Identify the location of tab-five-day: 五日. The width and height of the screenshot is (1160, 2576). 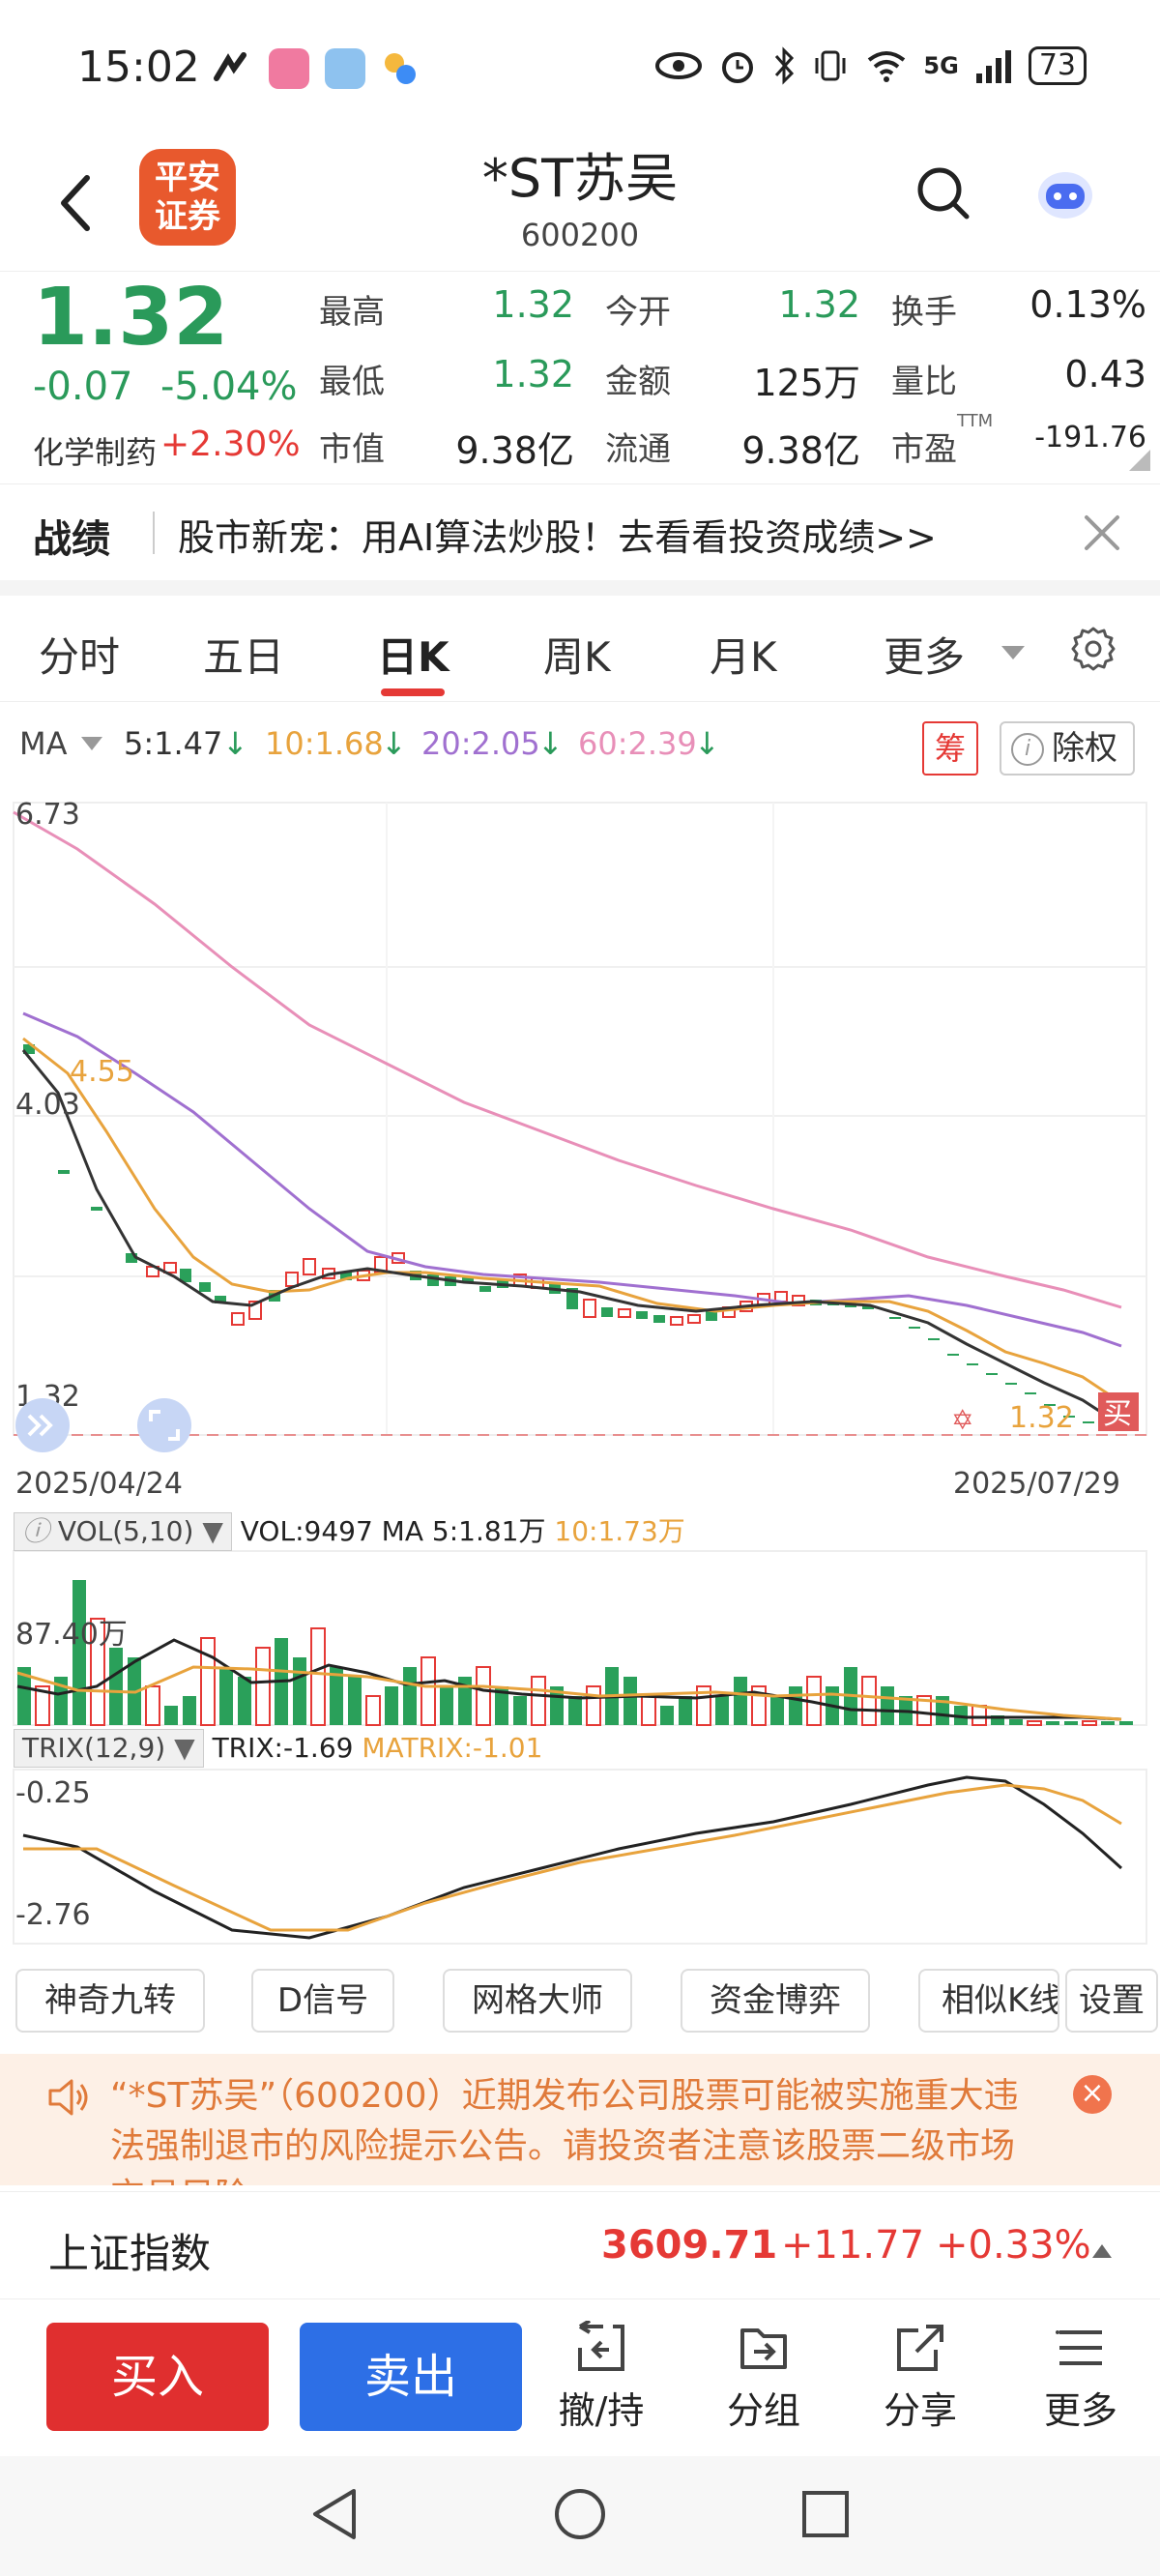
(244, 657).